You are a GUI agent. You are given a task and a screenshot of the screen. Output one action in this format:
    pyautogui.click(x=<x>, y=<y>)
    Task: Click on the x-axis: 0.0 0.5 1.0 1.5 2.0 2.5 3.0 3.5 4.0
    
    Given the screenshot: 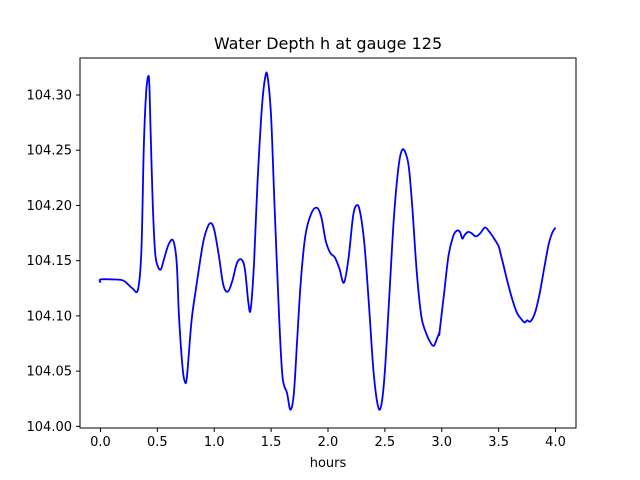 What is the action you would take?
    pyautogui.click(x=328, y=439)
    